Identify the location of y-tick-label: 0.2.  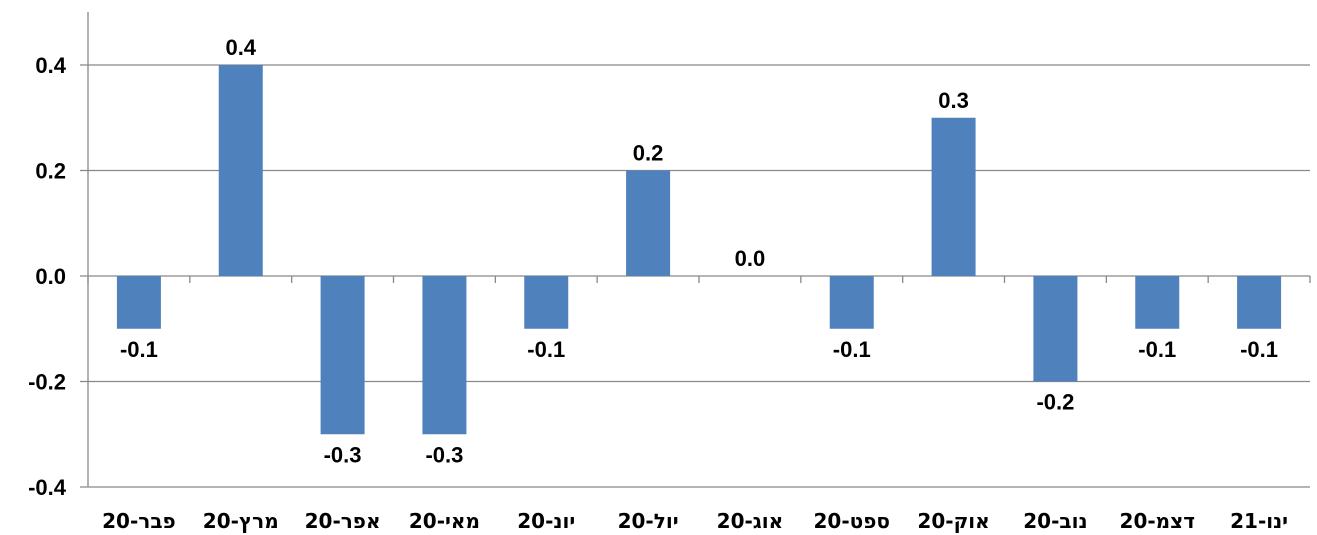
(50, 171).